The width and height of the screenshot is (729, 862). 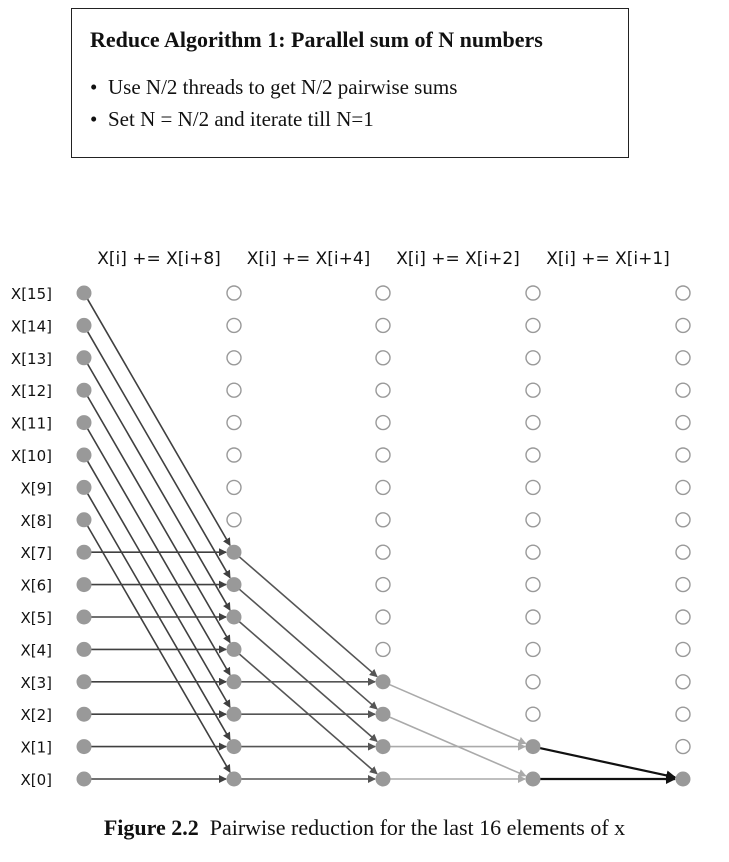 I want to click on row-label: X[14], so click(x=31, y=326).